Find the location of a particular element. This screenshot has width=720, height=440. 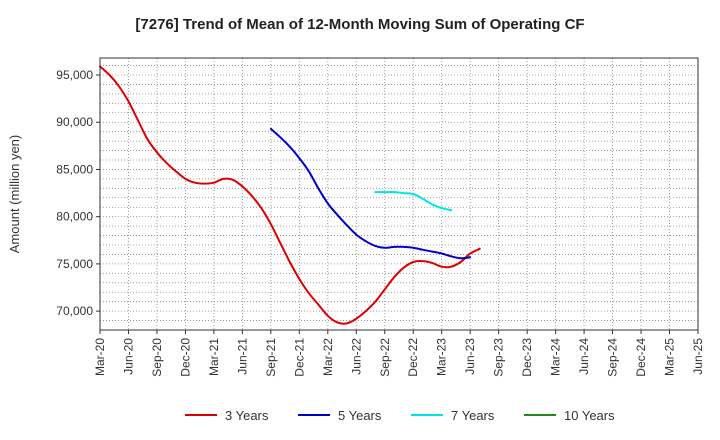

x-tick-label: Mar-24 is located at coordinates (556, 357).